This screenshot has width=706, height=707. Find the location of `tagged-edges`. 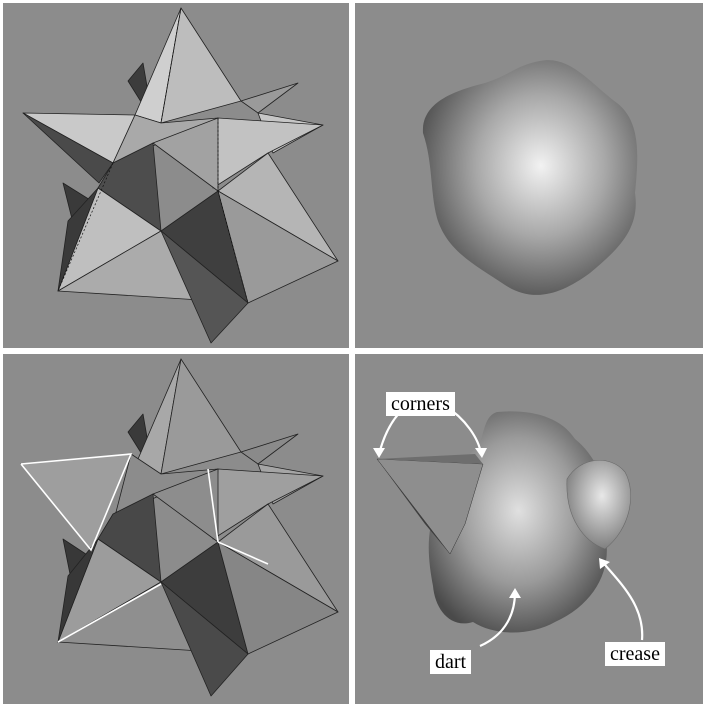

tagged-edges is located at coordinates (144, 548).